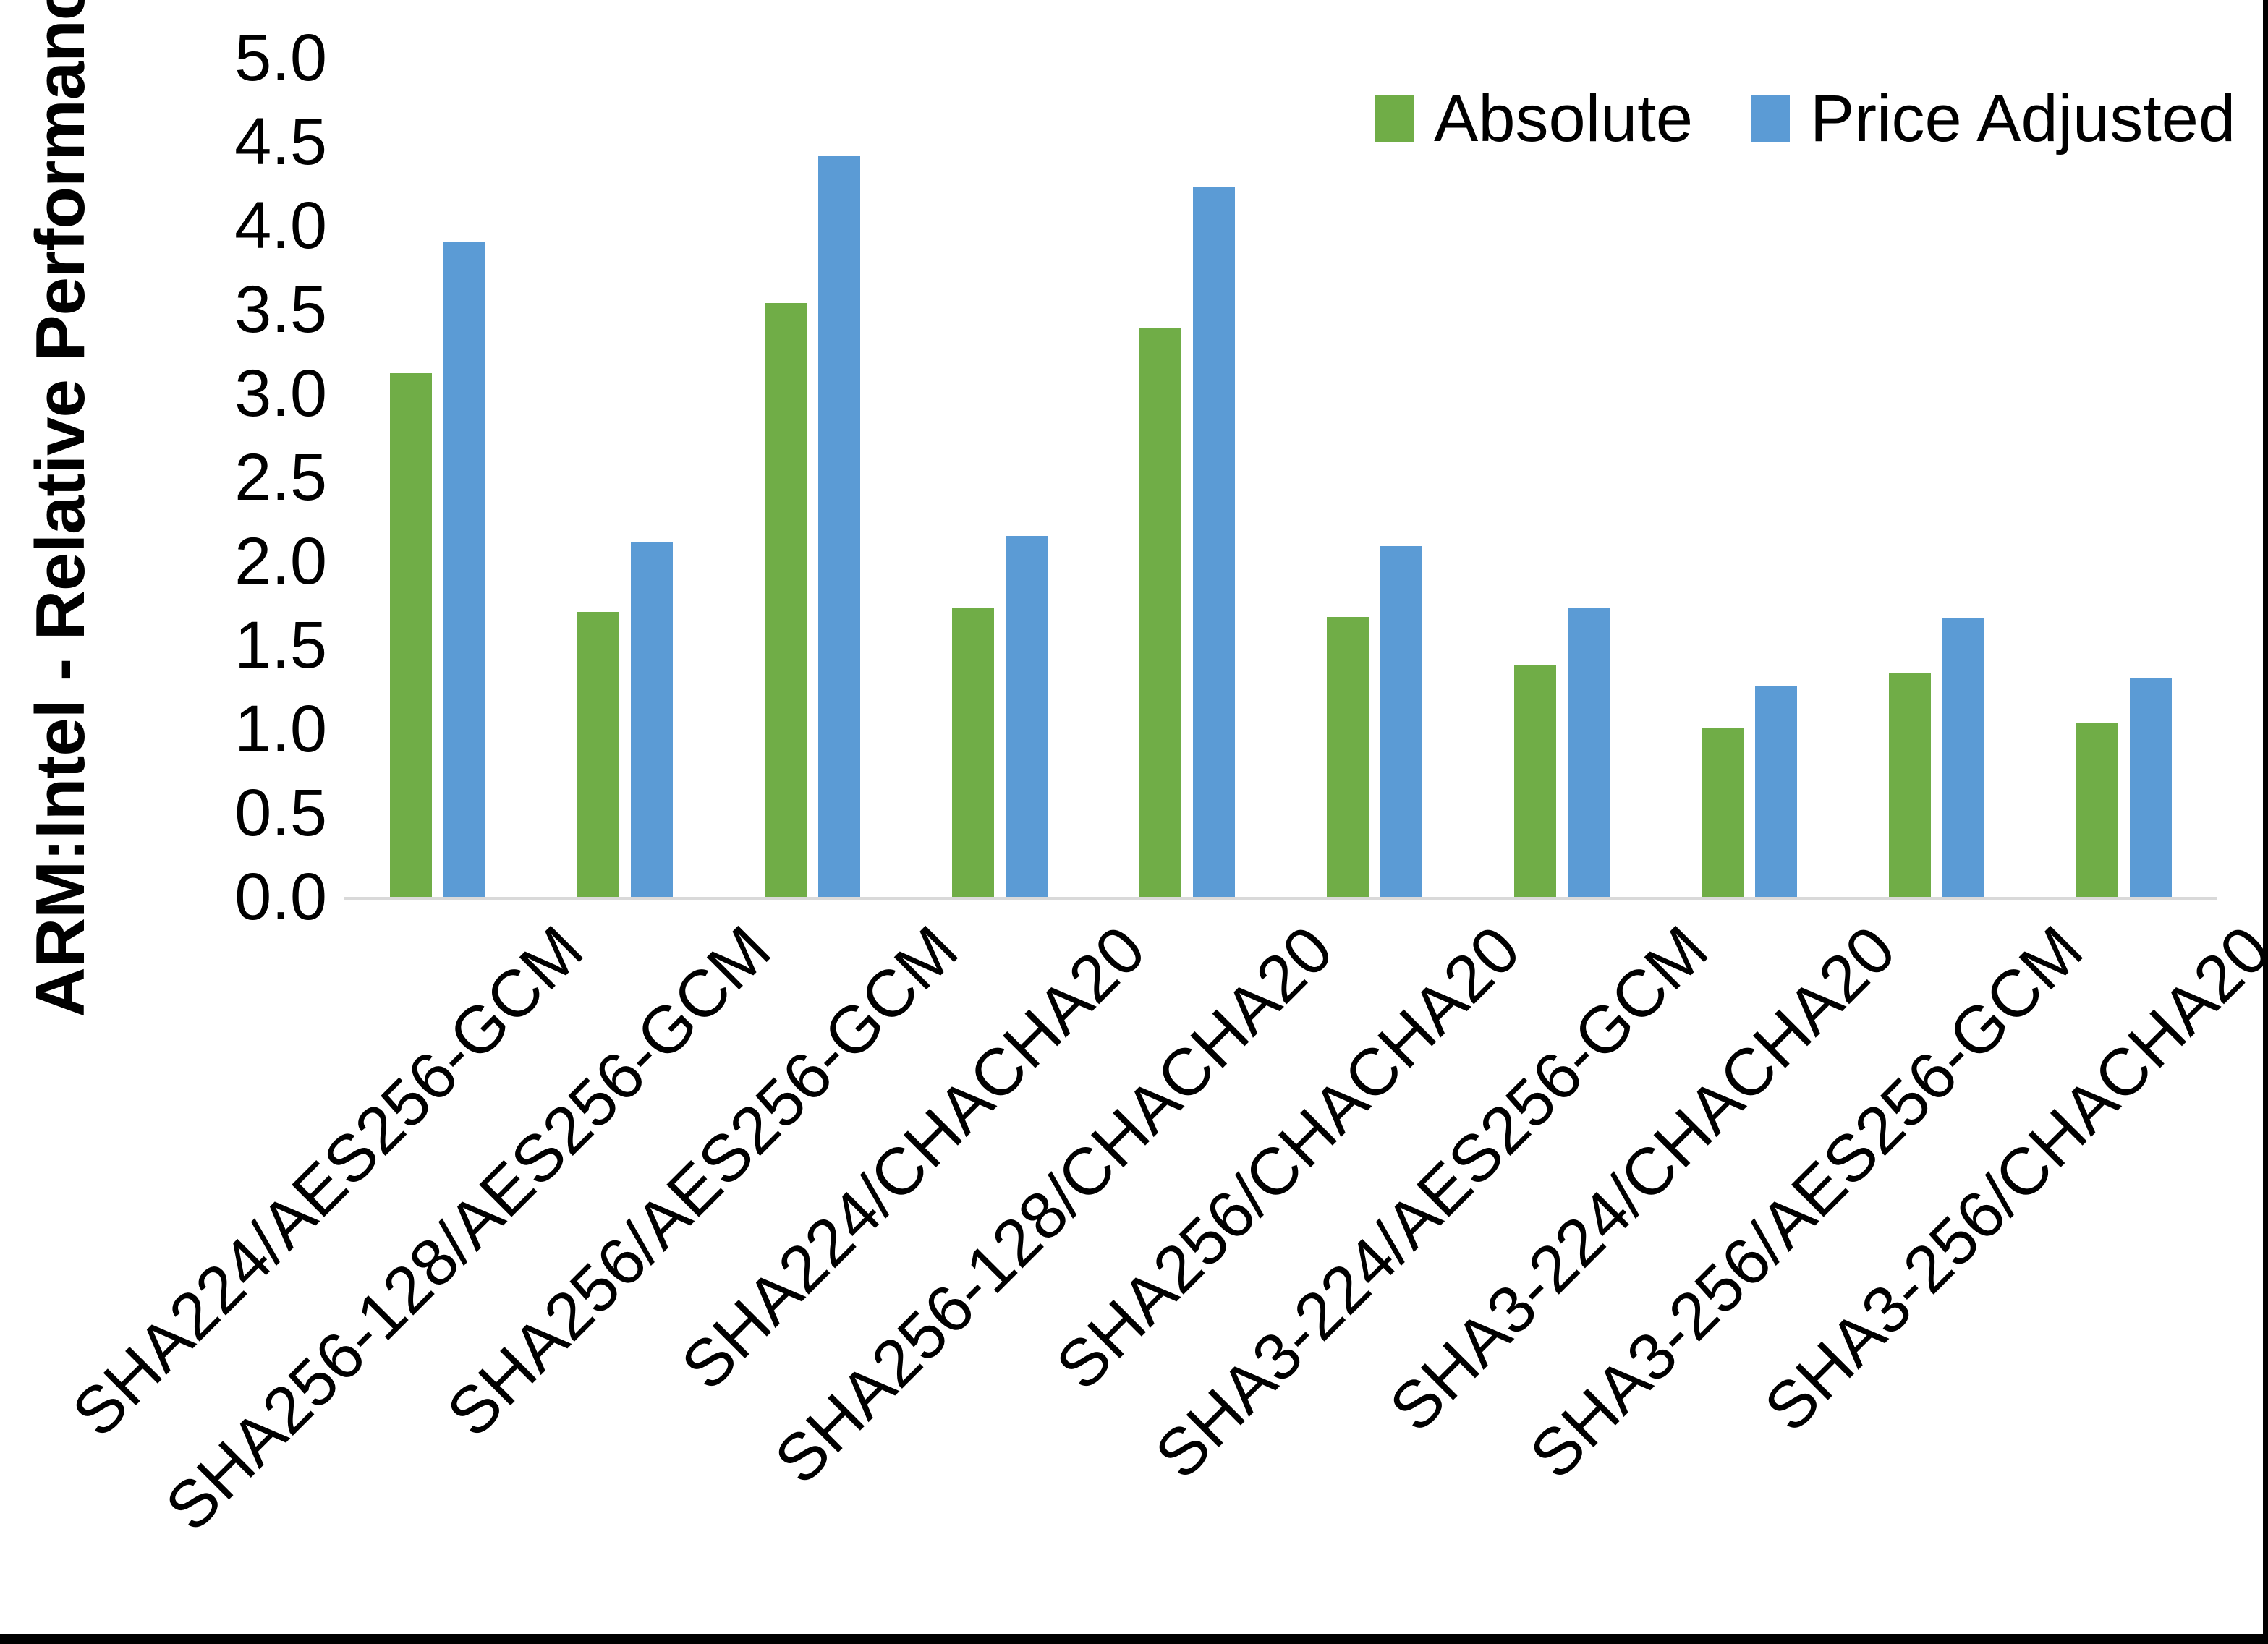  I want to click on y-axis-title: ARM:Intel - Relative Performance, so click(60, 509).